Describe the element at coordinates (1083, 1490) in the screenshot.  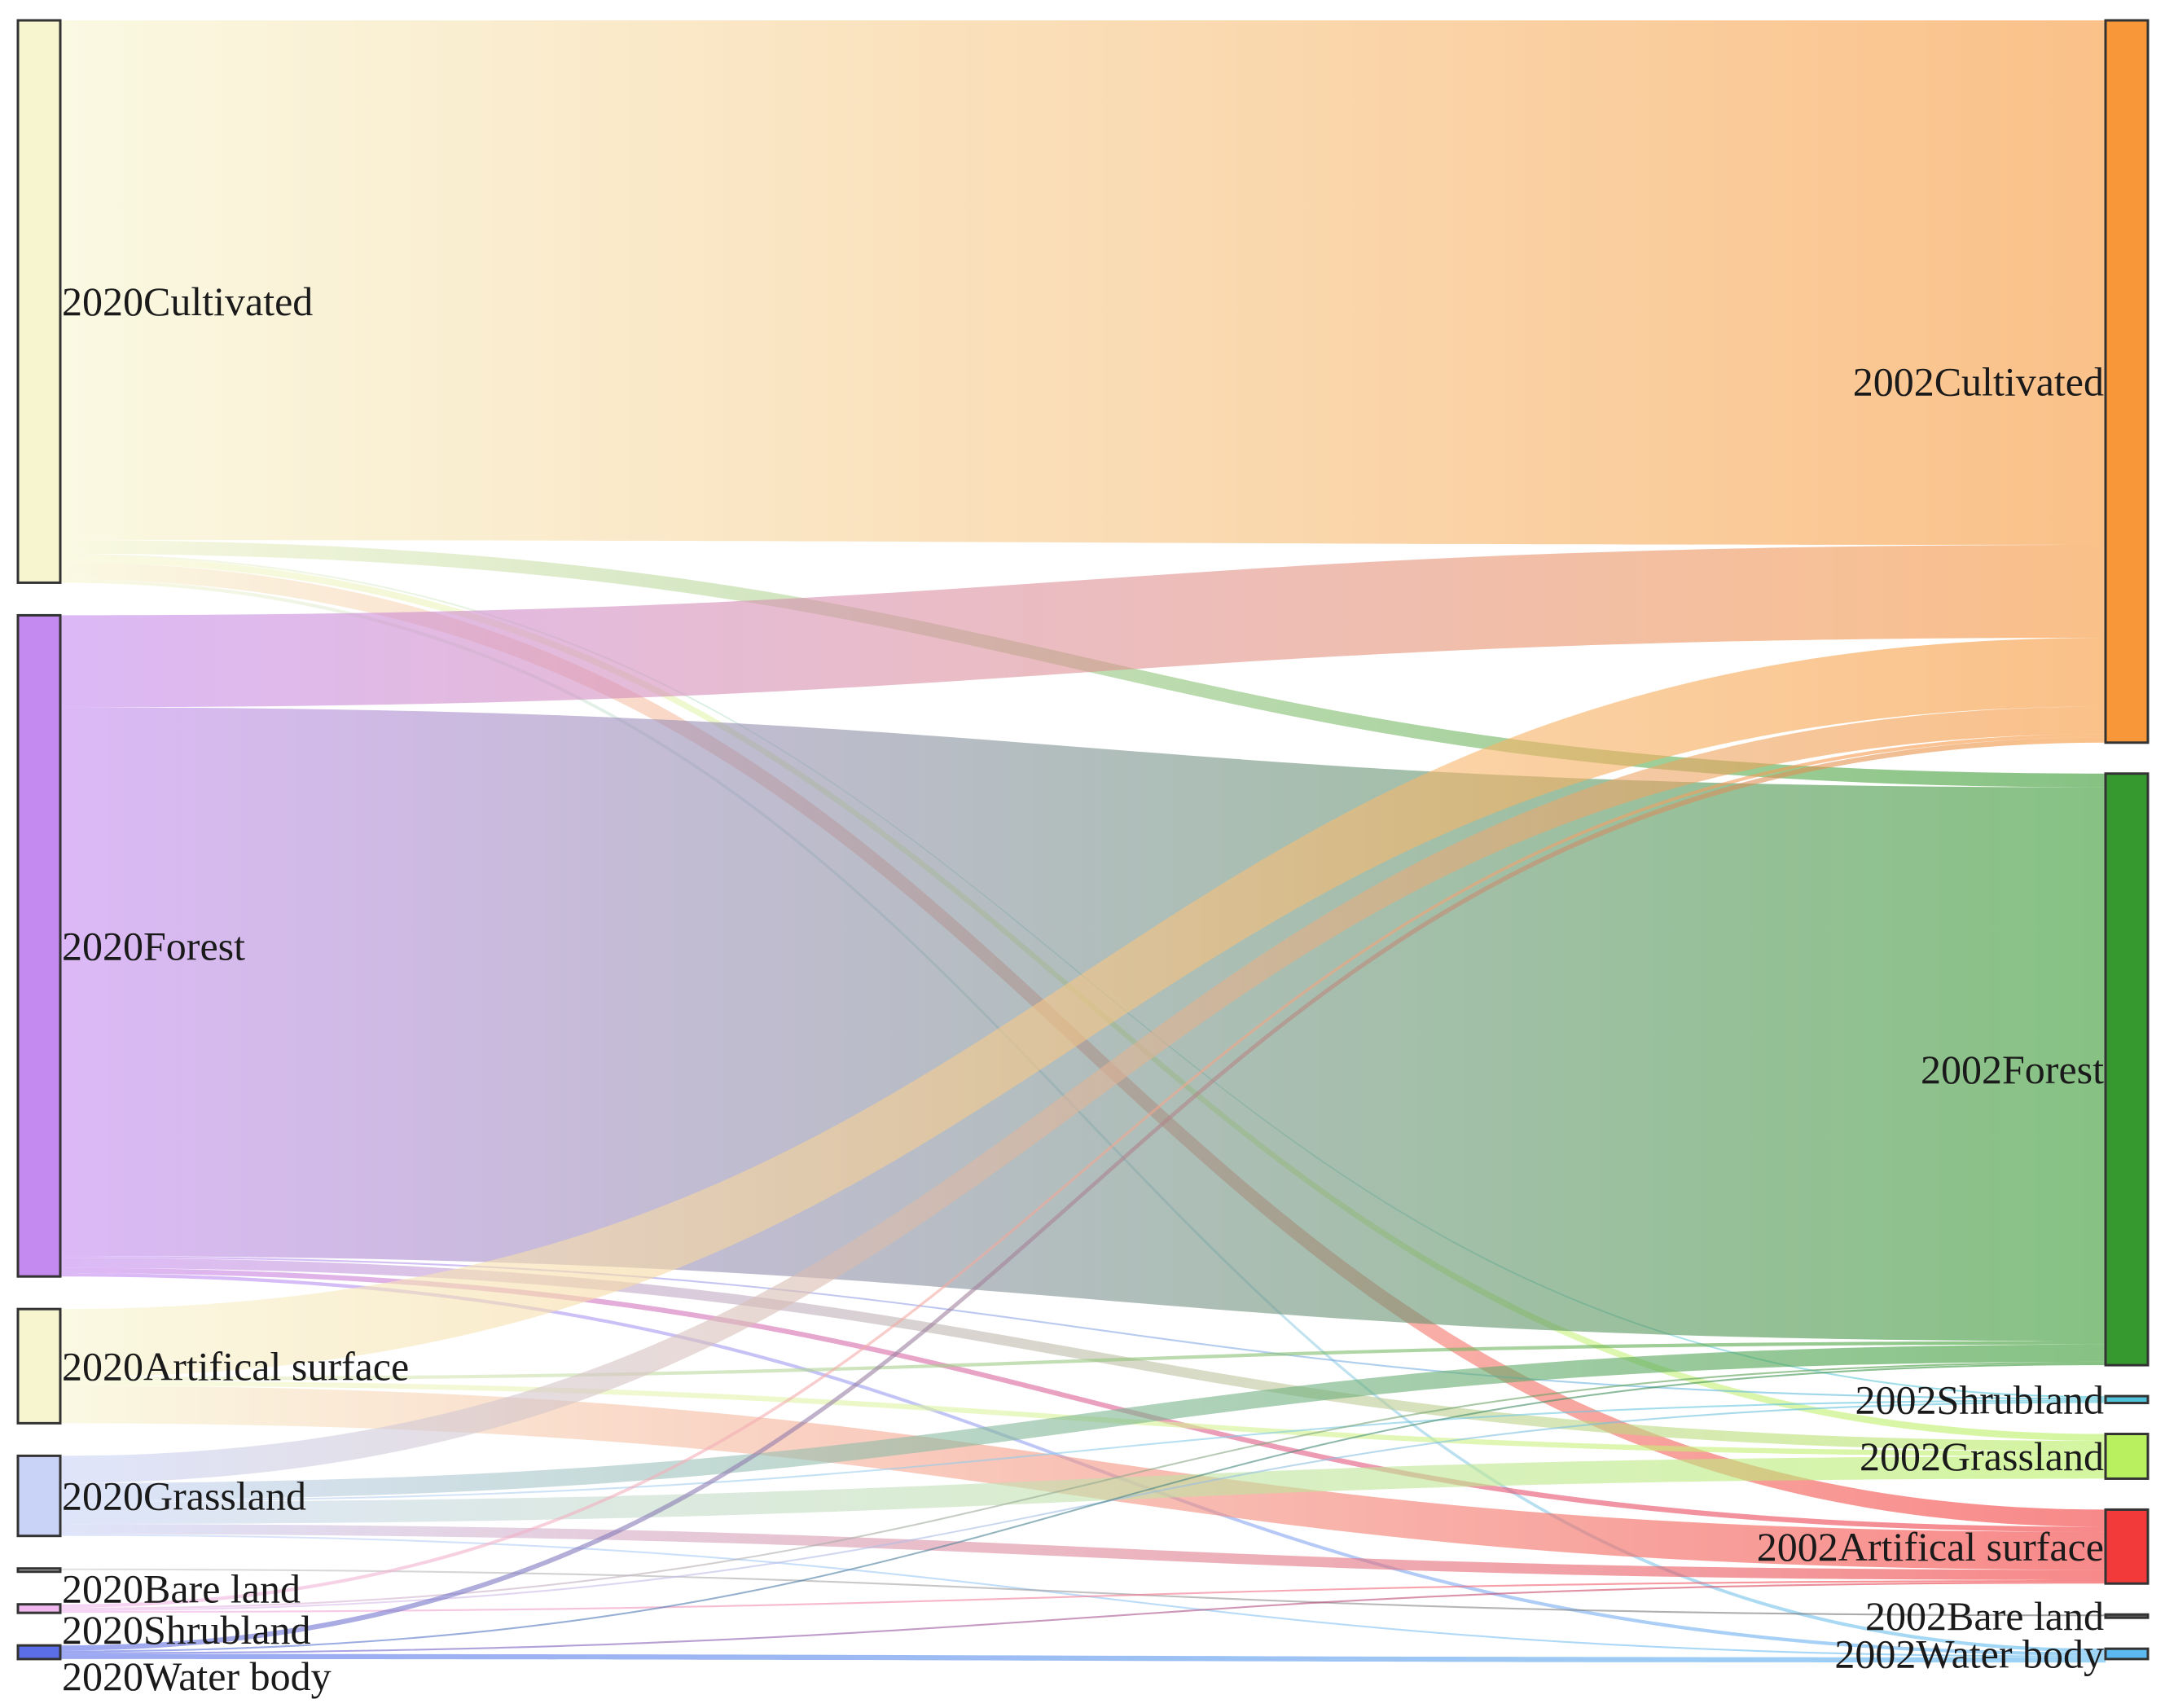
I see `link-2020grassland-to-2002grassland` at that location.